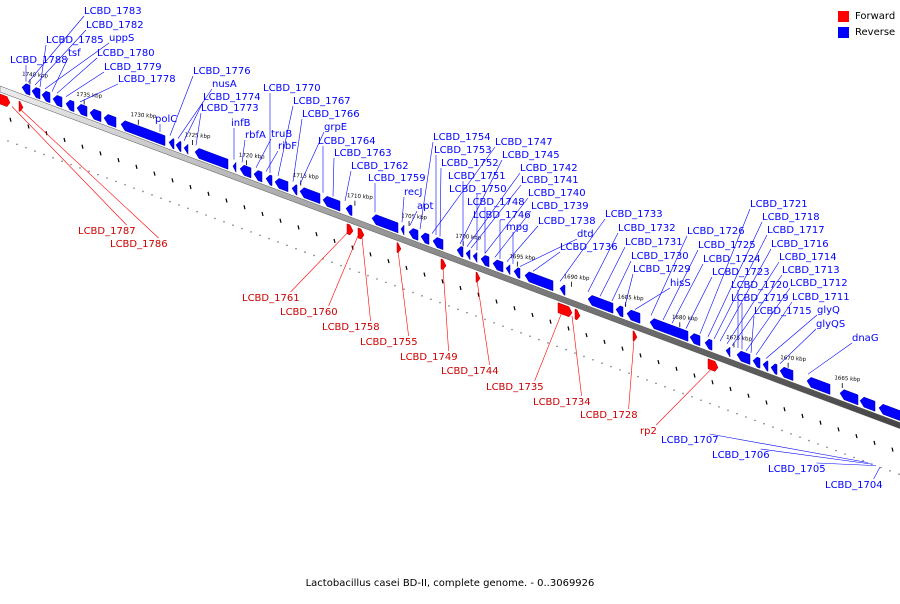  I want to click on reverse-gene-label: LCBD_1726, so click(716, 231).